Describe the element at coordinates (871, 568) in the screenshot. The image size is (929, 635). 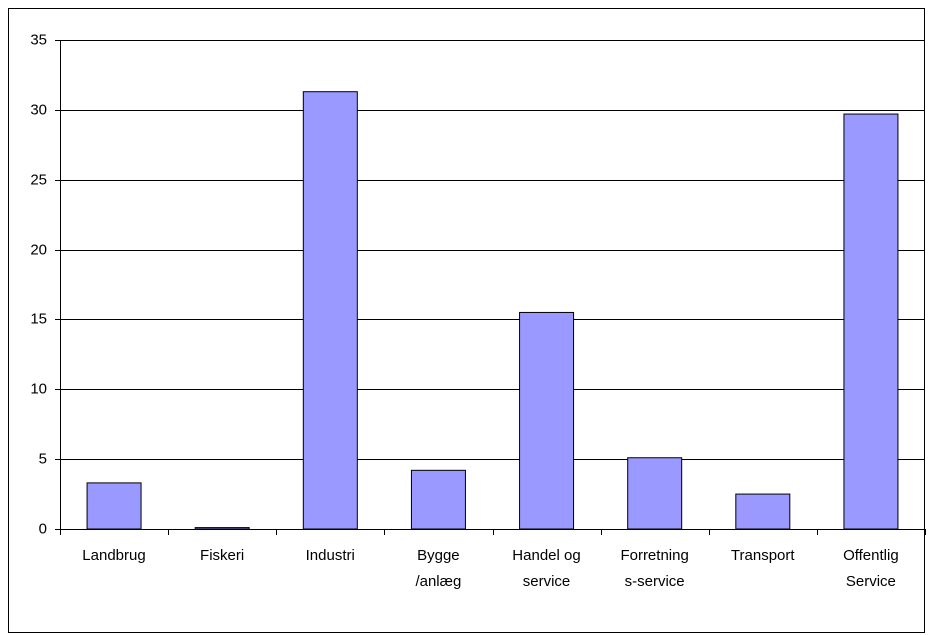
I see `x-tick-label: Offentlig Service` at that location.